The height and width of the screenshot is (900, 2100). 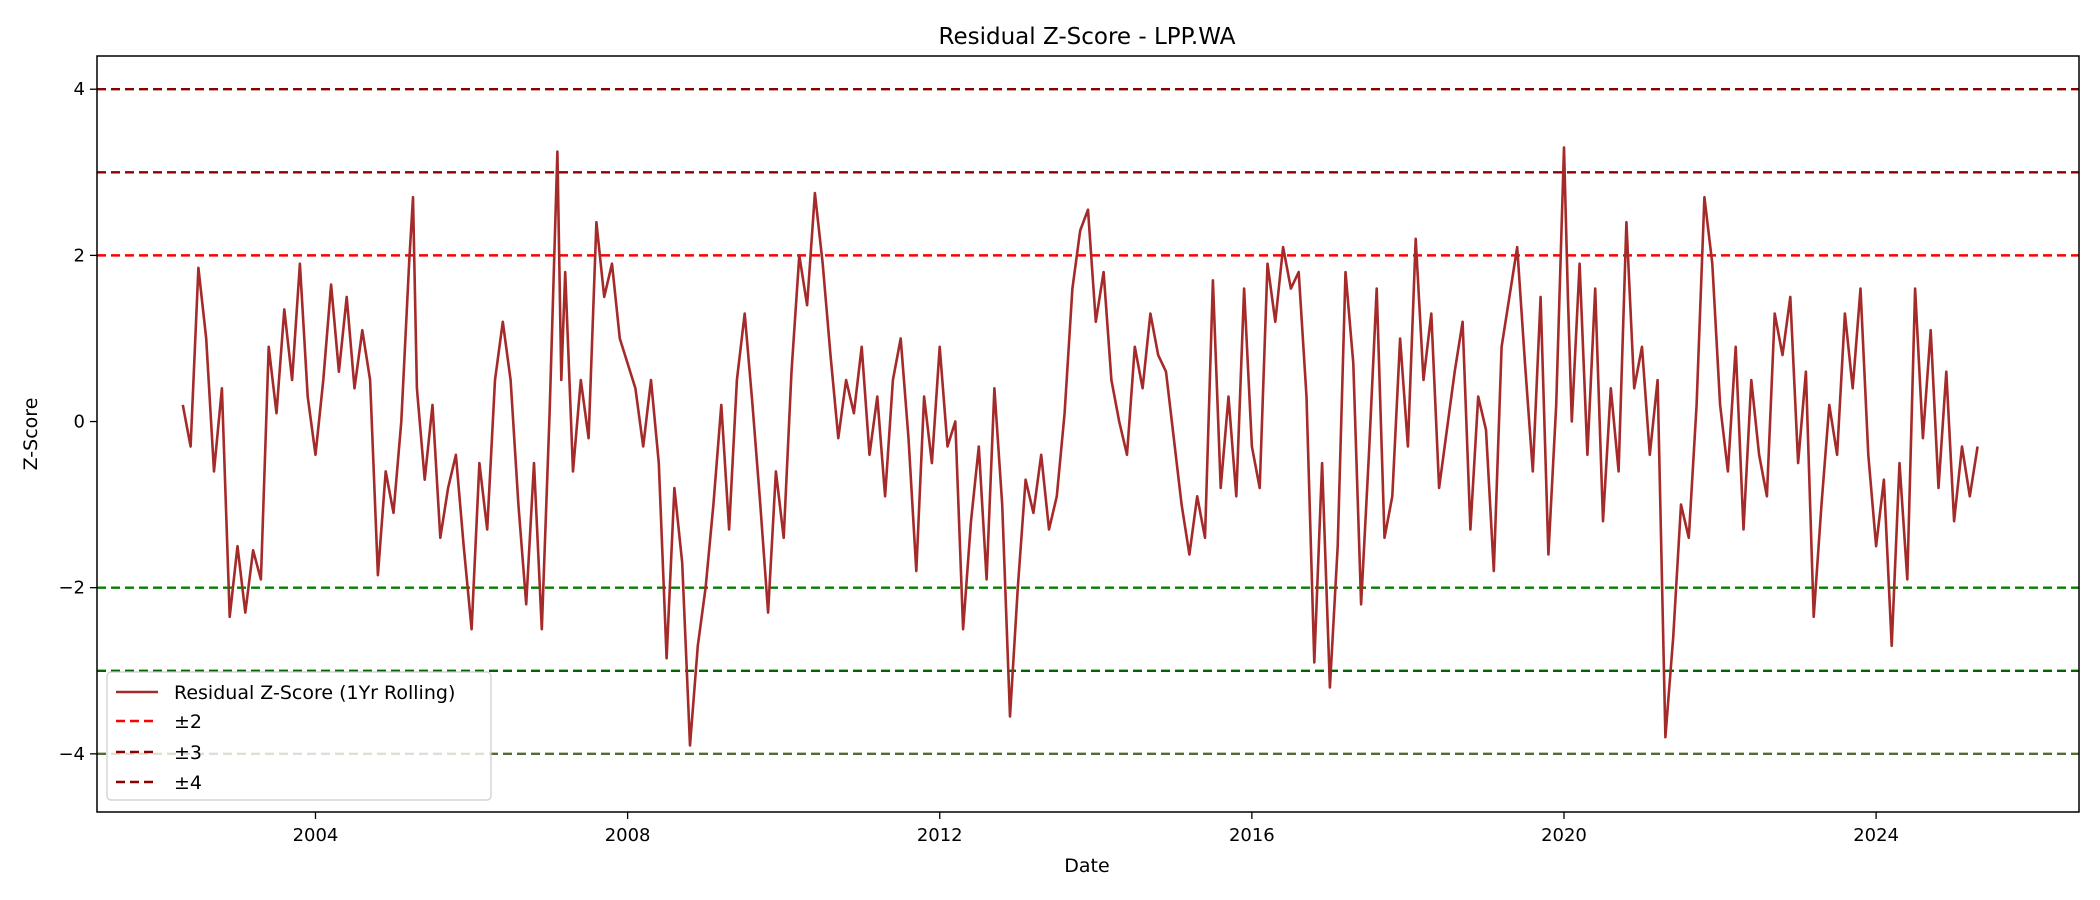 What do you see at coordinates (1087, 37) in the screenshot?
I see `chart-title: Residual Z-Score - LPP.WA` at bounding box center [1087, 37].